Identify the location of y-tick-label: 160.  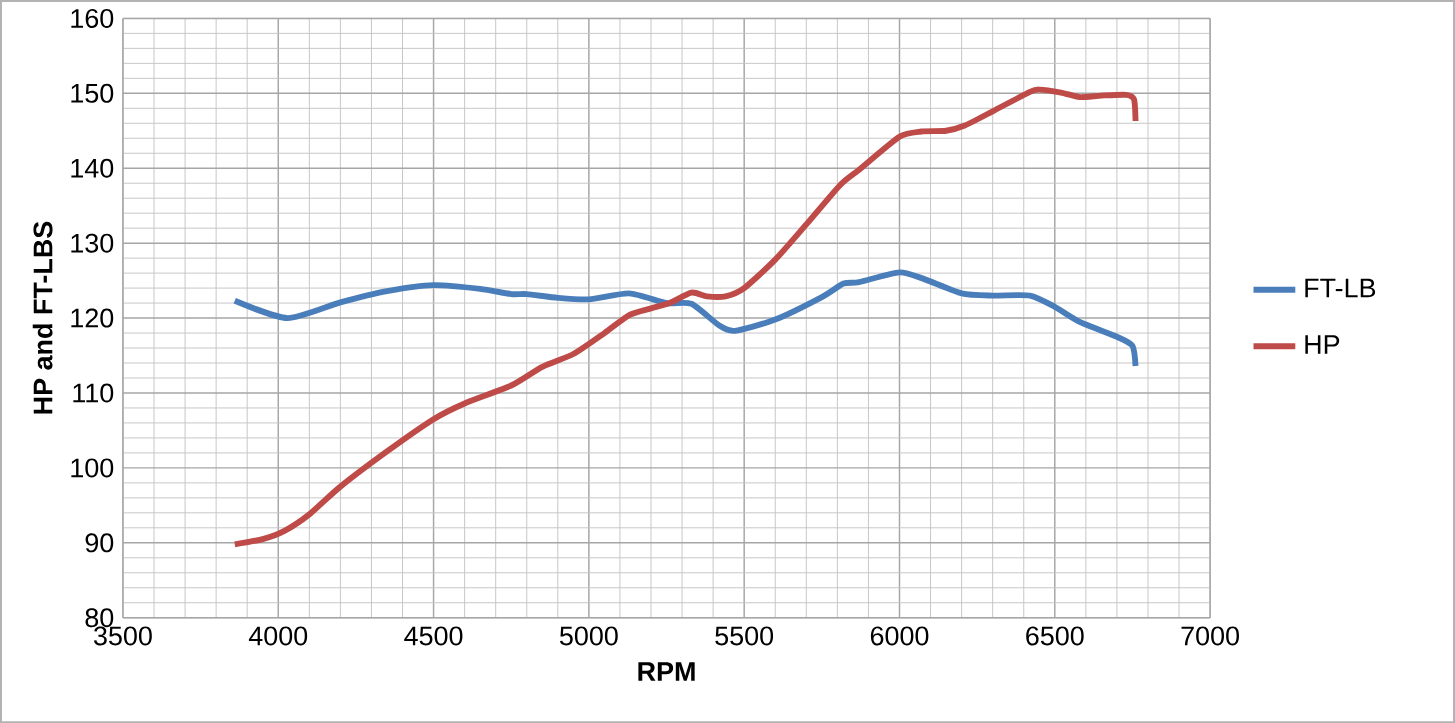
(92, 18).